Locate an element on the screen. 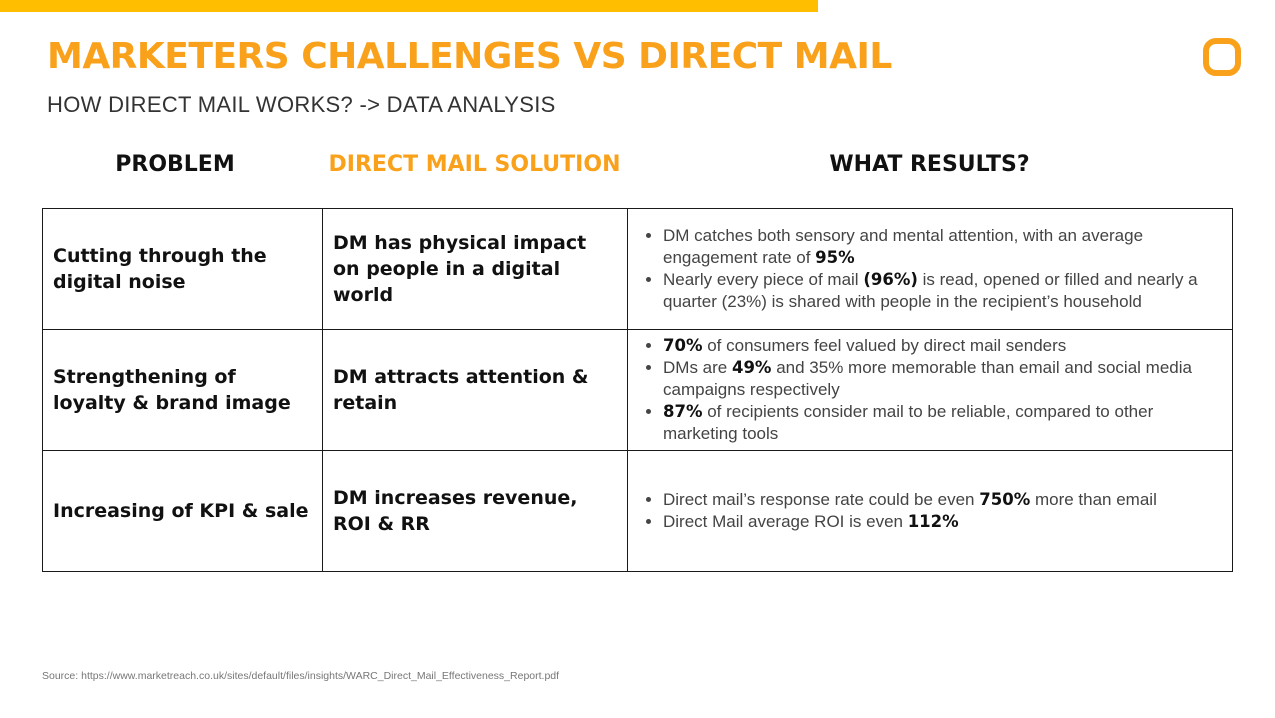 The width and height of the screenshot is (1275, 718). column-header-solution: DIRECT MAIL SOLUTION is located at coordinates (474, 164).